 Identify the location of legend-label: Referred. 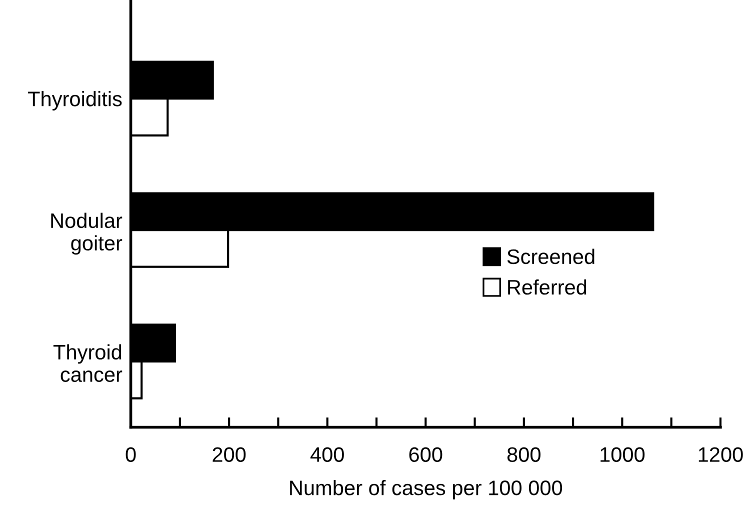
(547, 287).